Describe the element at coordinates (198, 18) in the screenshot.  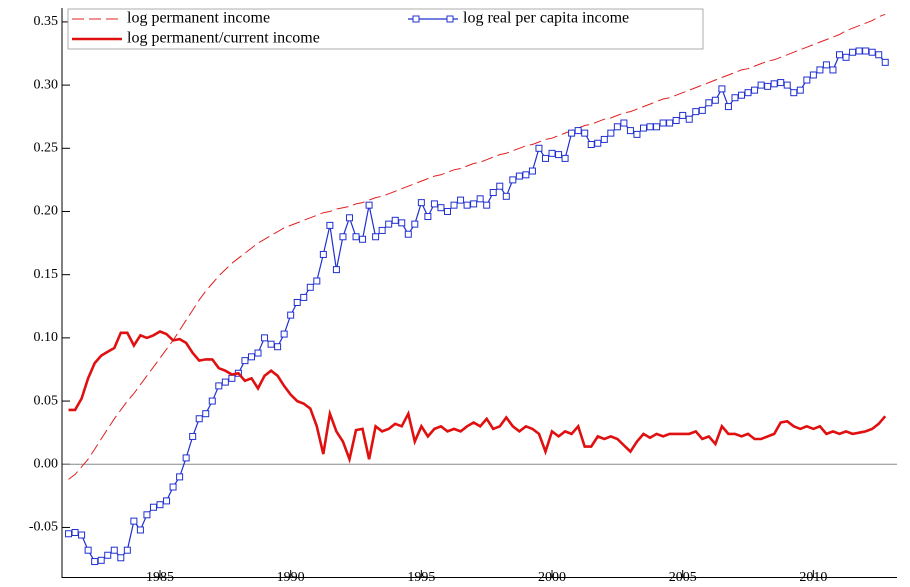
I see `legend-label: log permanent income` at that location.